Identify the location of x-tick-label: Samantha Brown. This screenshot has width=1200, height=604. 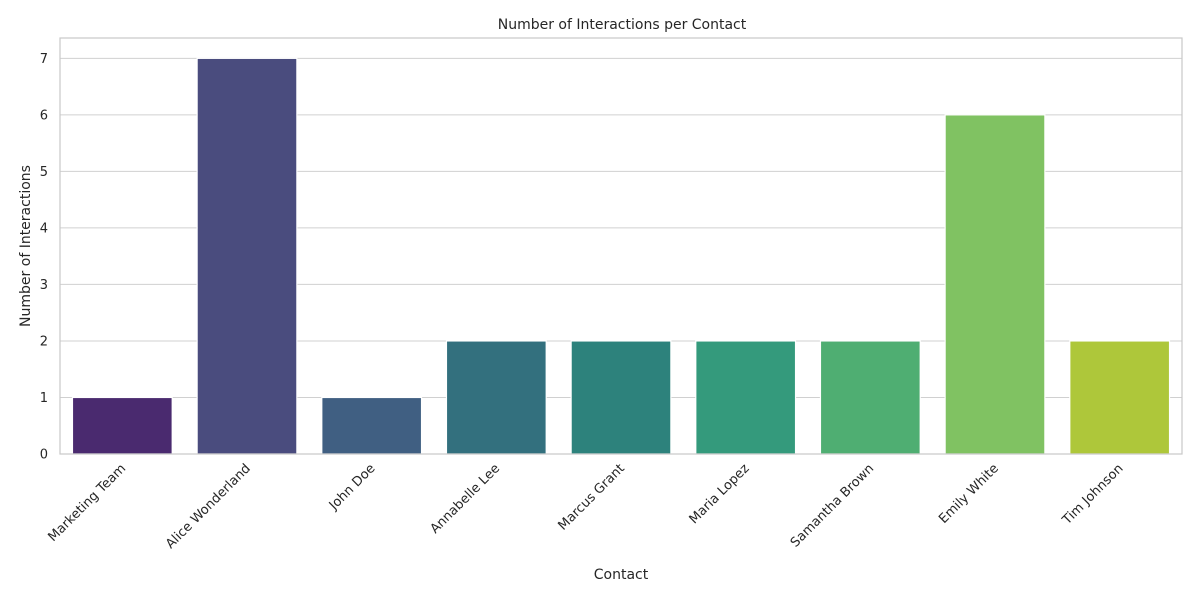
(832, 505).